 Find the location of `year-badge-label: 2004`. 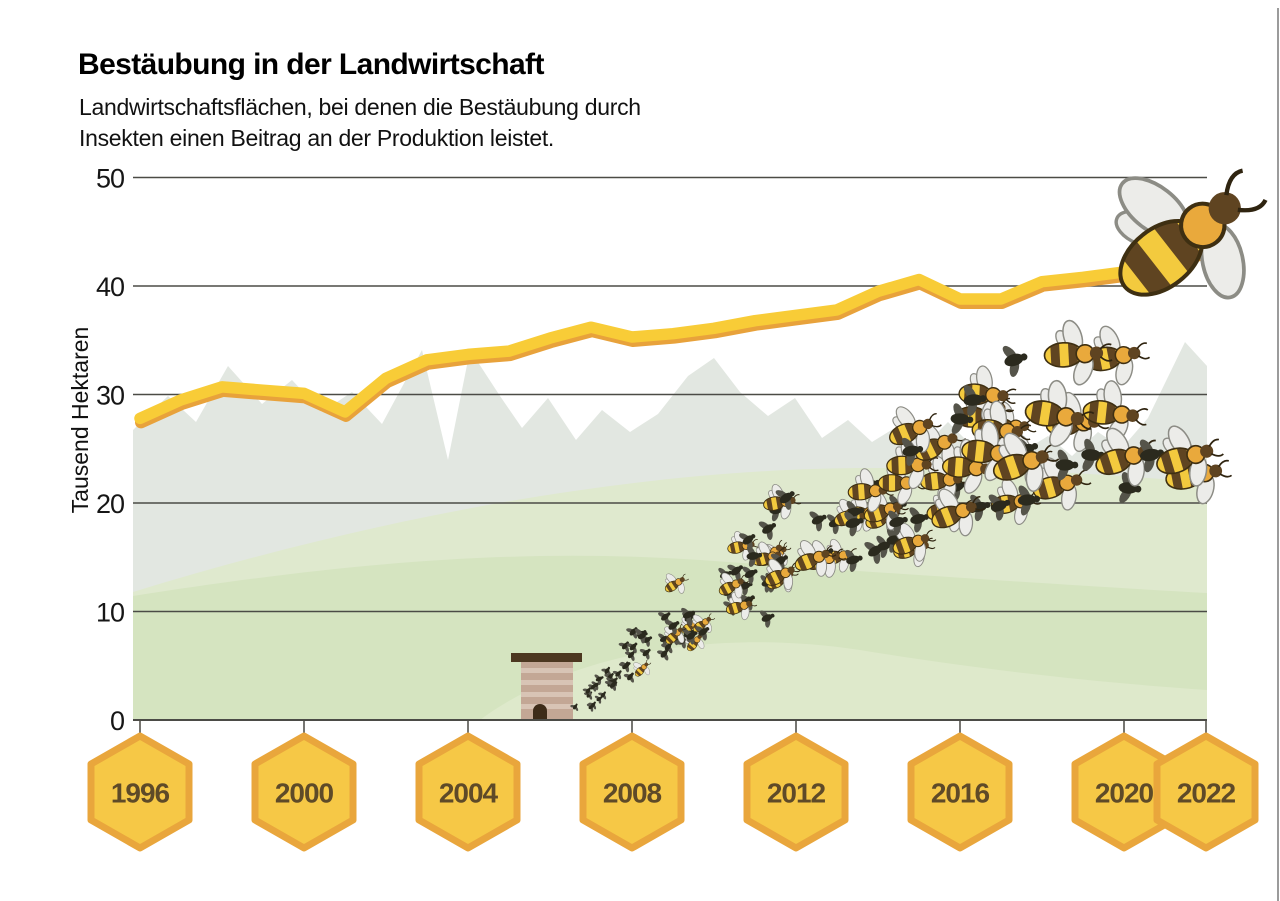

year-badge-label: 2004 is located at coordinates (469, 793).